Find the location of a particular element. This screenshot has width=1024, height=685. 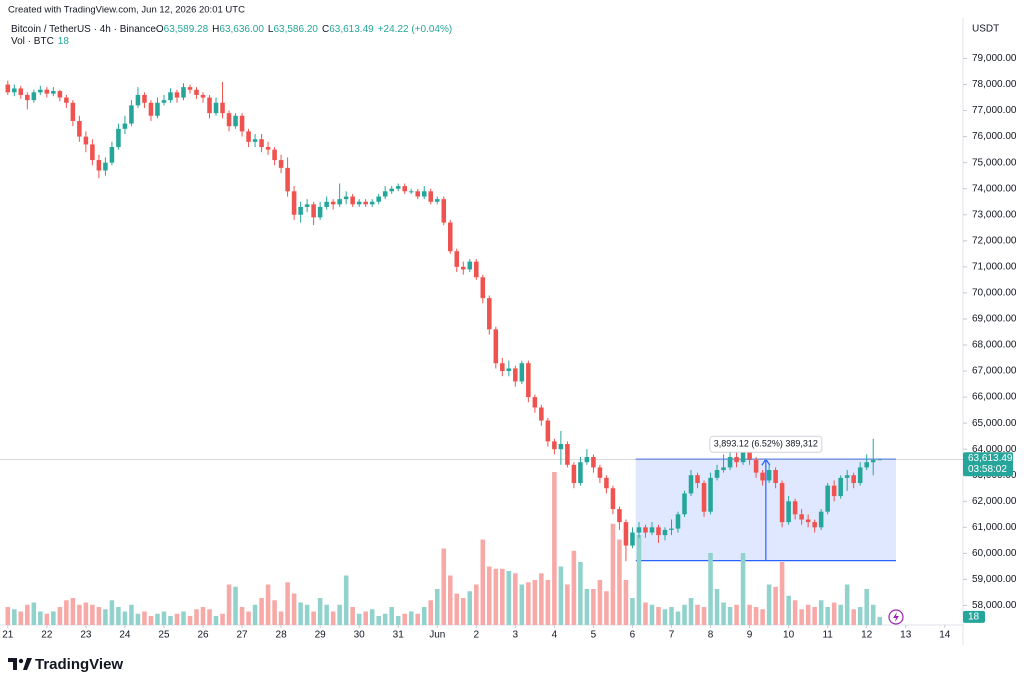

brand-logo: TradingView is located at coordinates (65, 664).